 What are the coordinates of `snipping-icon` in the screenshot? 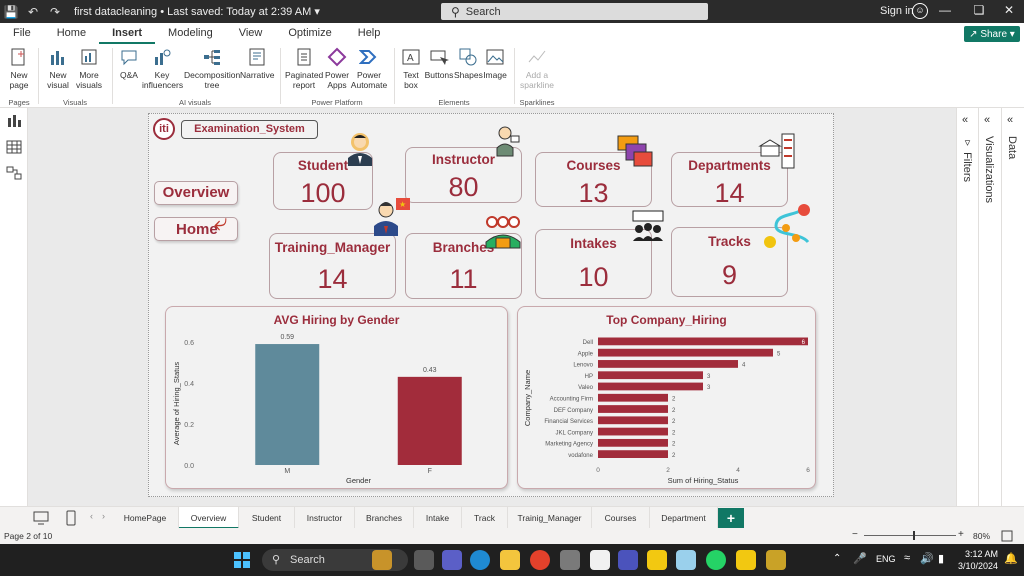 It's located at (686, 560).